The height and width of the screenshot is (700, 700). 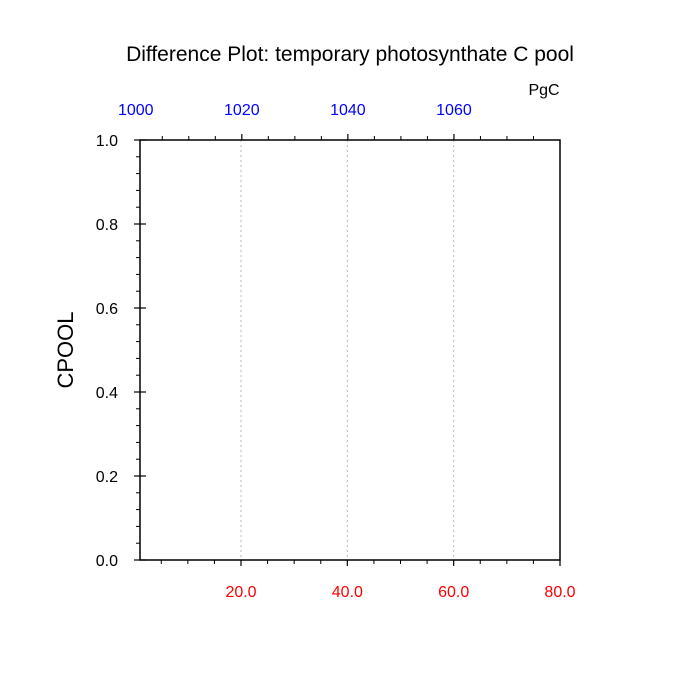 I want to click on x-top-tick-label: 1060, so click(x=454, y=110).